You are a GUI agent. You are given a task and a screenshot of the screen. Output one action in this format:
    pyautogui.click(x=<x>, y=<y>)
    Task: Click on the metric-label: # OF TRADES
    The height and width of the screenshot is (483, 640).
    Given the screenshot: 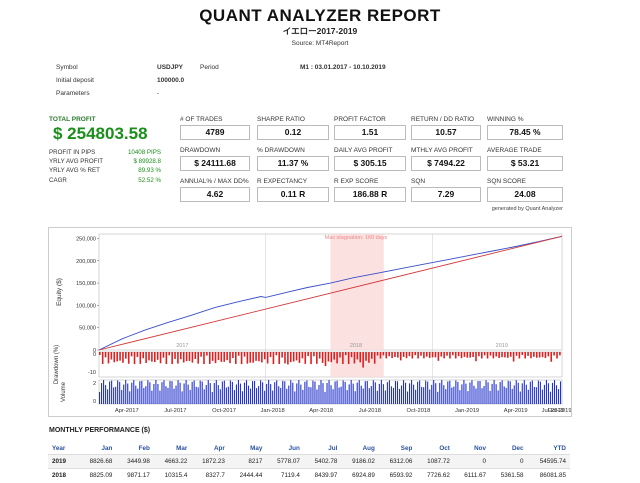 What is the action you would take?
    pyautogui.click(x=201, y=119)
    